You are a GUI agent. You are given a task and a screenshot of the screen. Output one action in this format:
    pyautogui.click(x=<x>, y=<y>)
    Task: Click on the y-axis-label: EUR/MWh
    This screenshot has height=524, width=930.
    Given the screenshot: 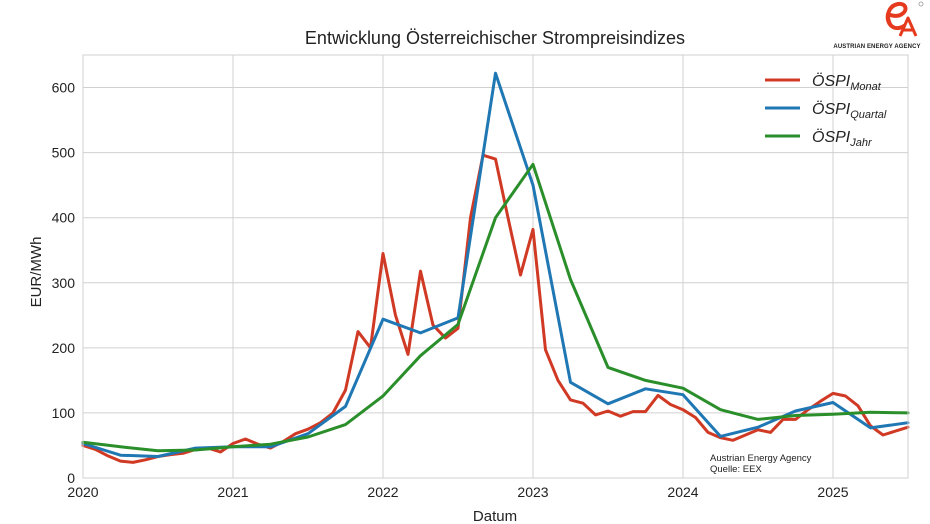 What is the action you would take?
    pyautogui.click(x=36, y=272)
    